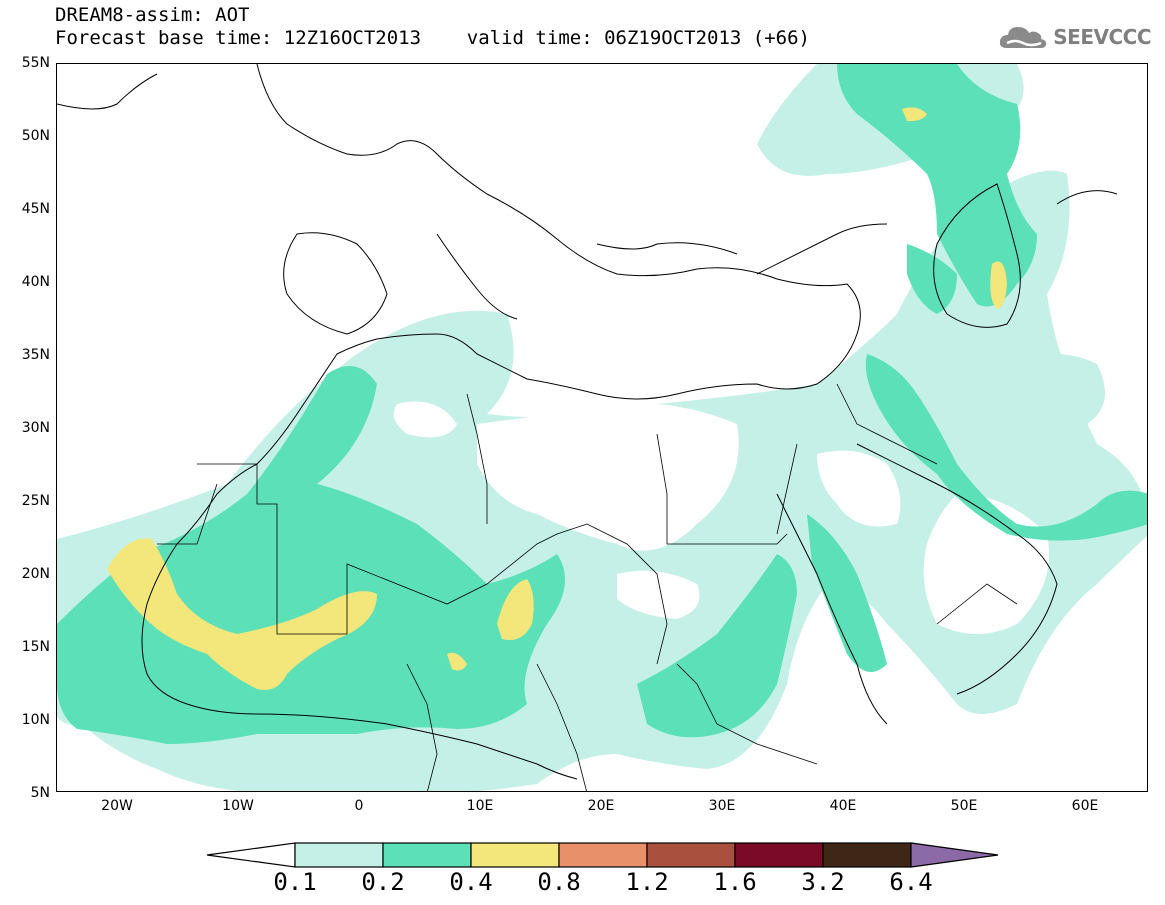 The image size is (1165, 905). I want to click on y-tick-label: 10N, so click(35, 720).